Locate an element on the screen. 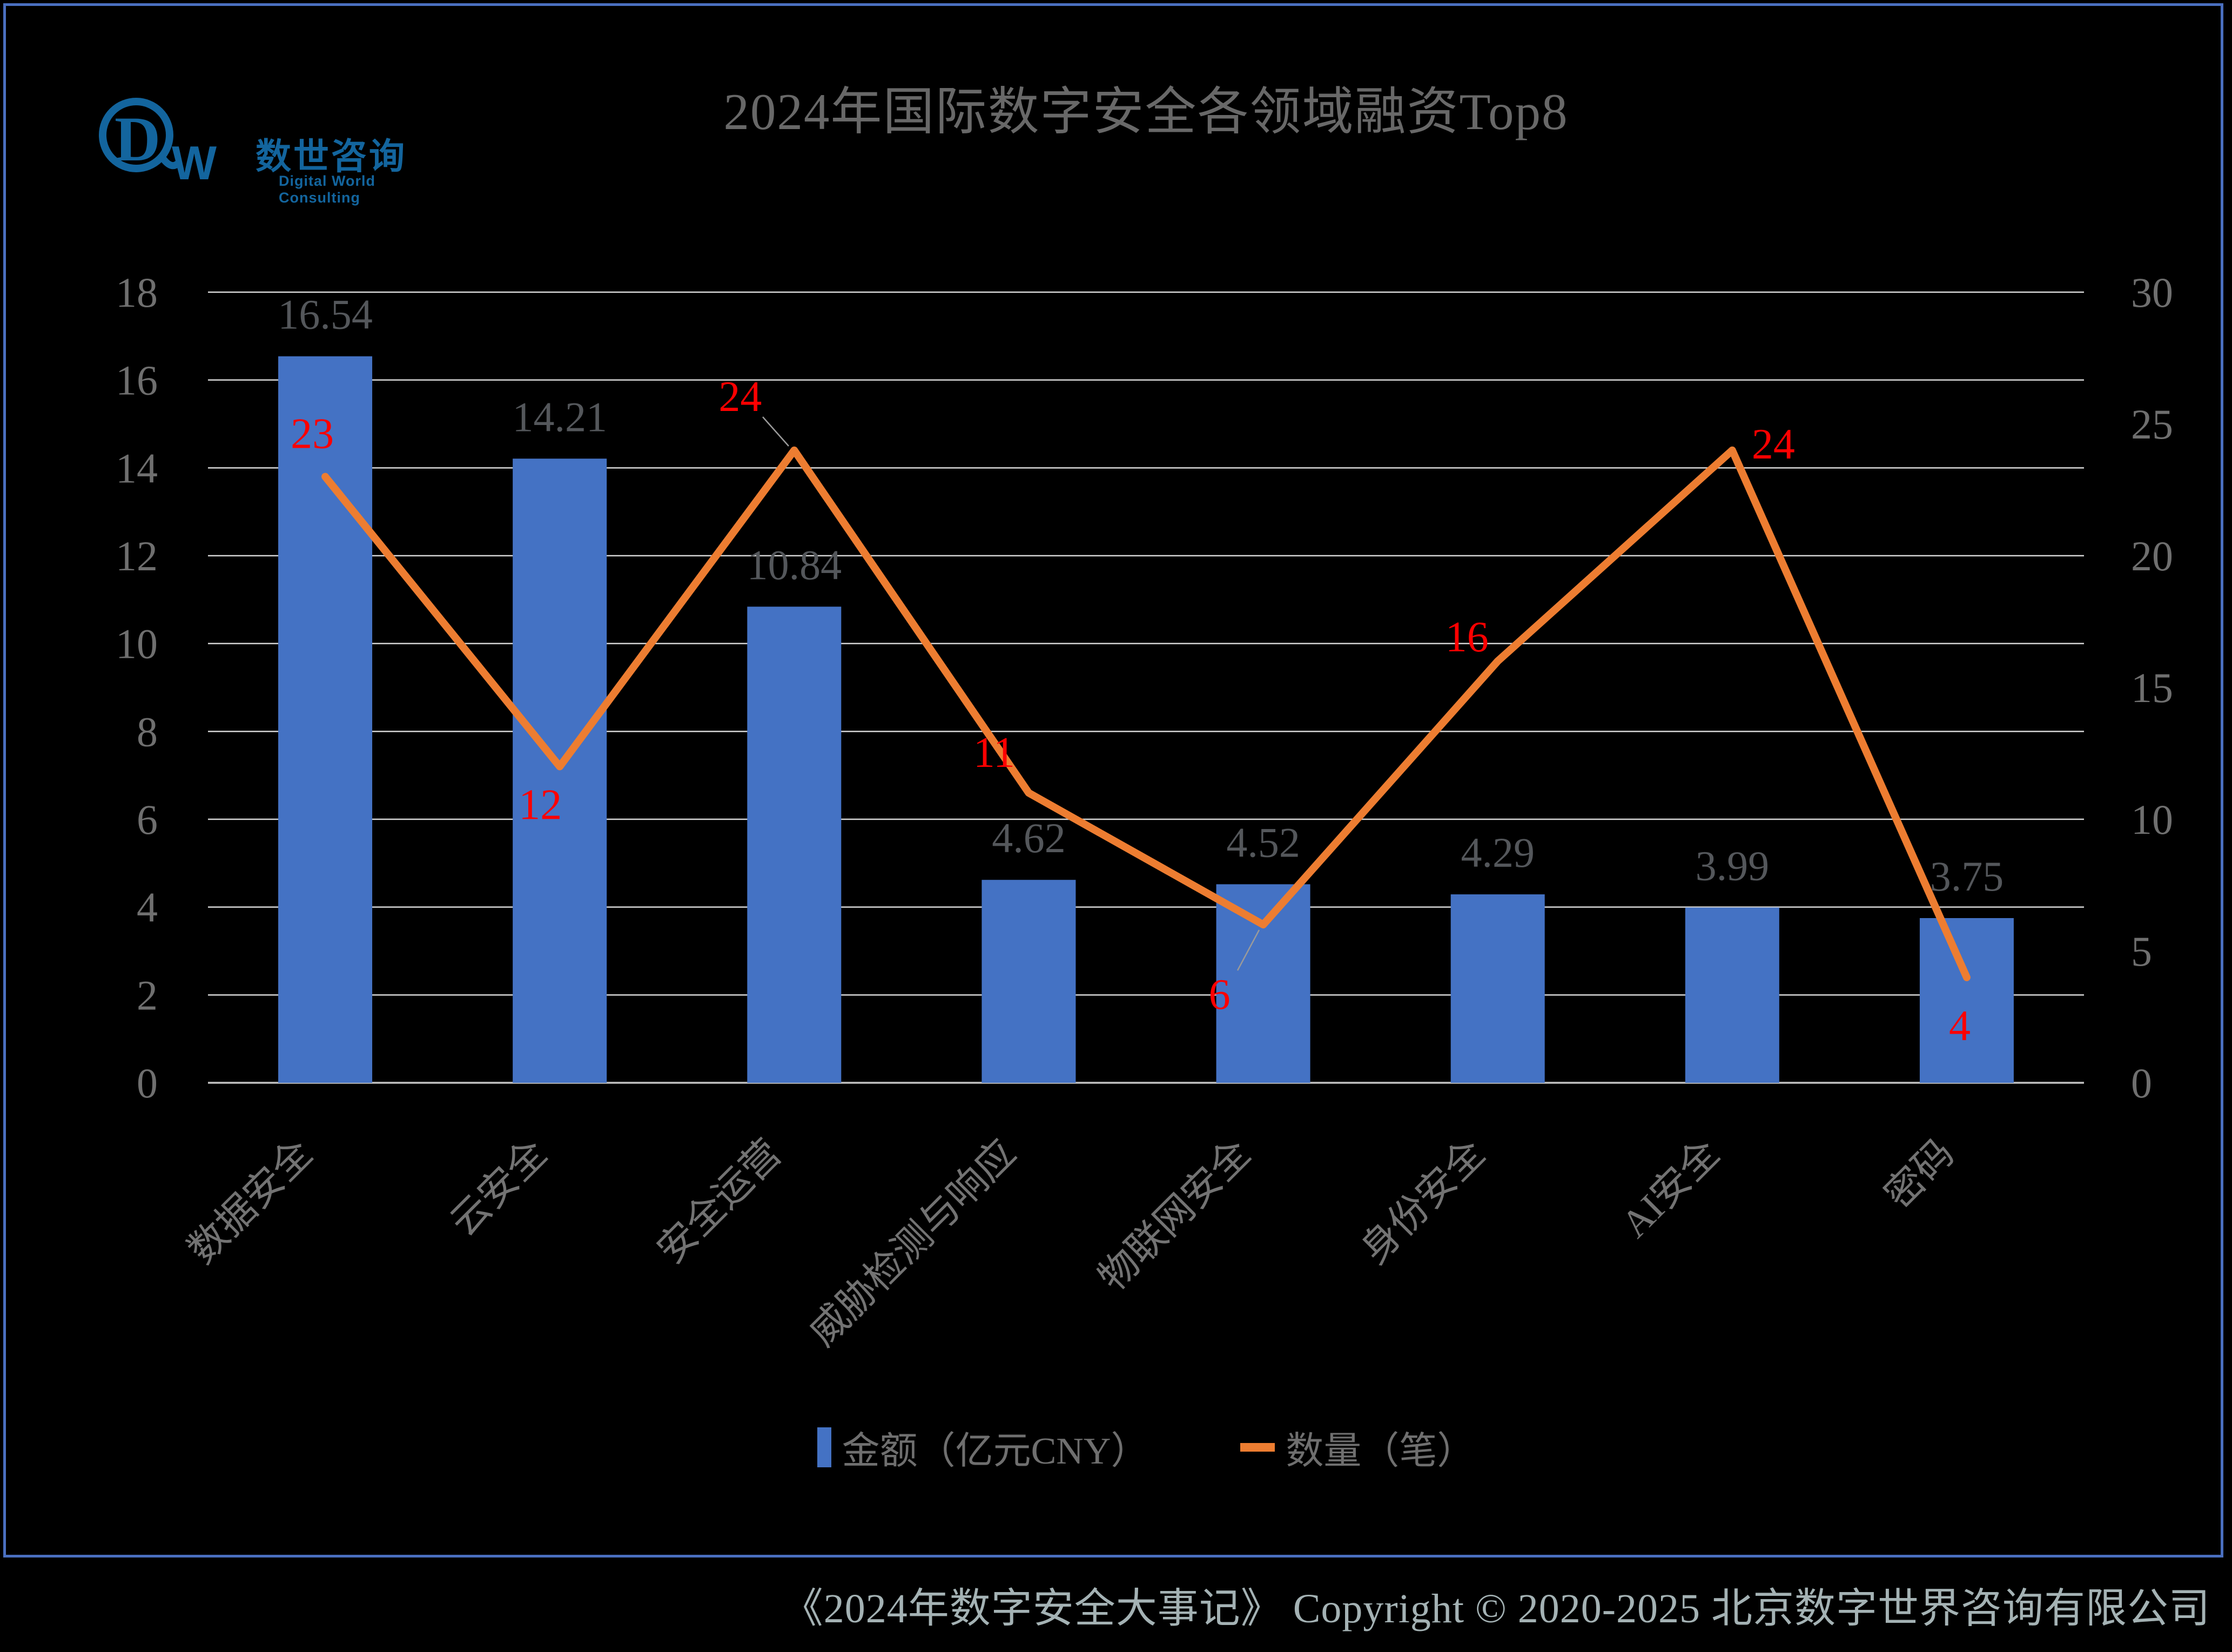 This screenshot has height=1652, width=2232. chart-legend: 金额（亿元CNY） 数量（笔） is located at coordinates (1146, 1448).